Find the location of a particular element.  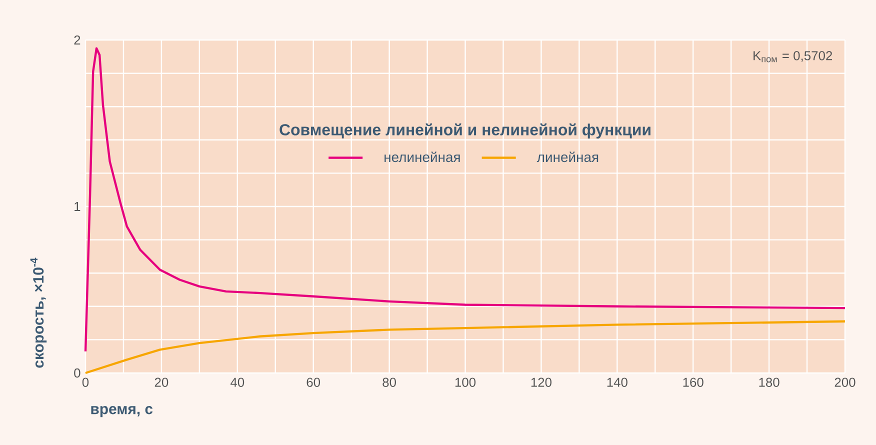

x-tick-label: 20 is located at coordinates (161, 382).